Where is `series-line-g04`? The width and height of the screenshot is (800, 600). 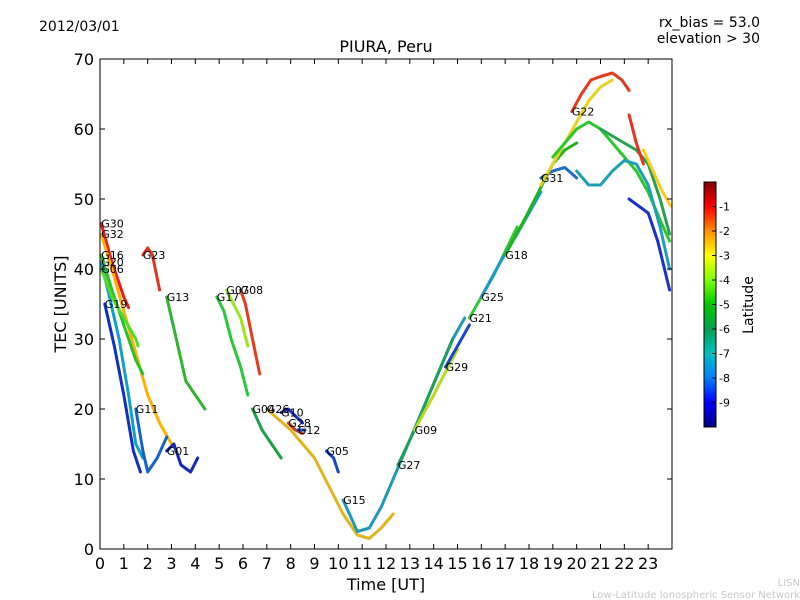
series-line-g04 is located at coordinates (267, 433).